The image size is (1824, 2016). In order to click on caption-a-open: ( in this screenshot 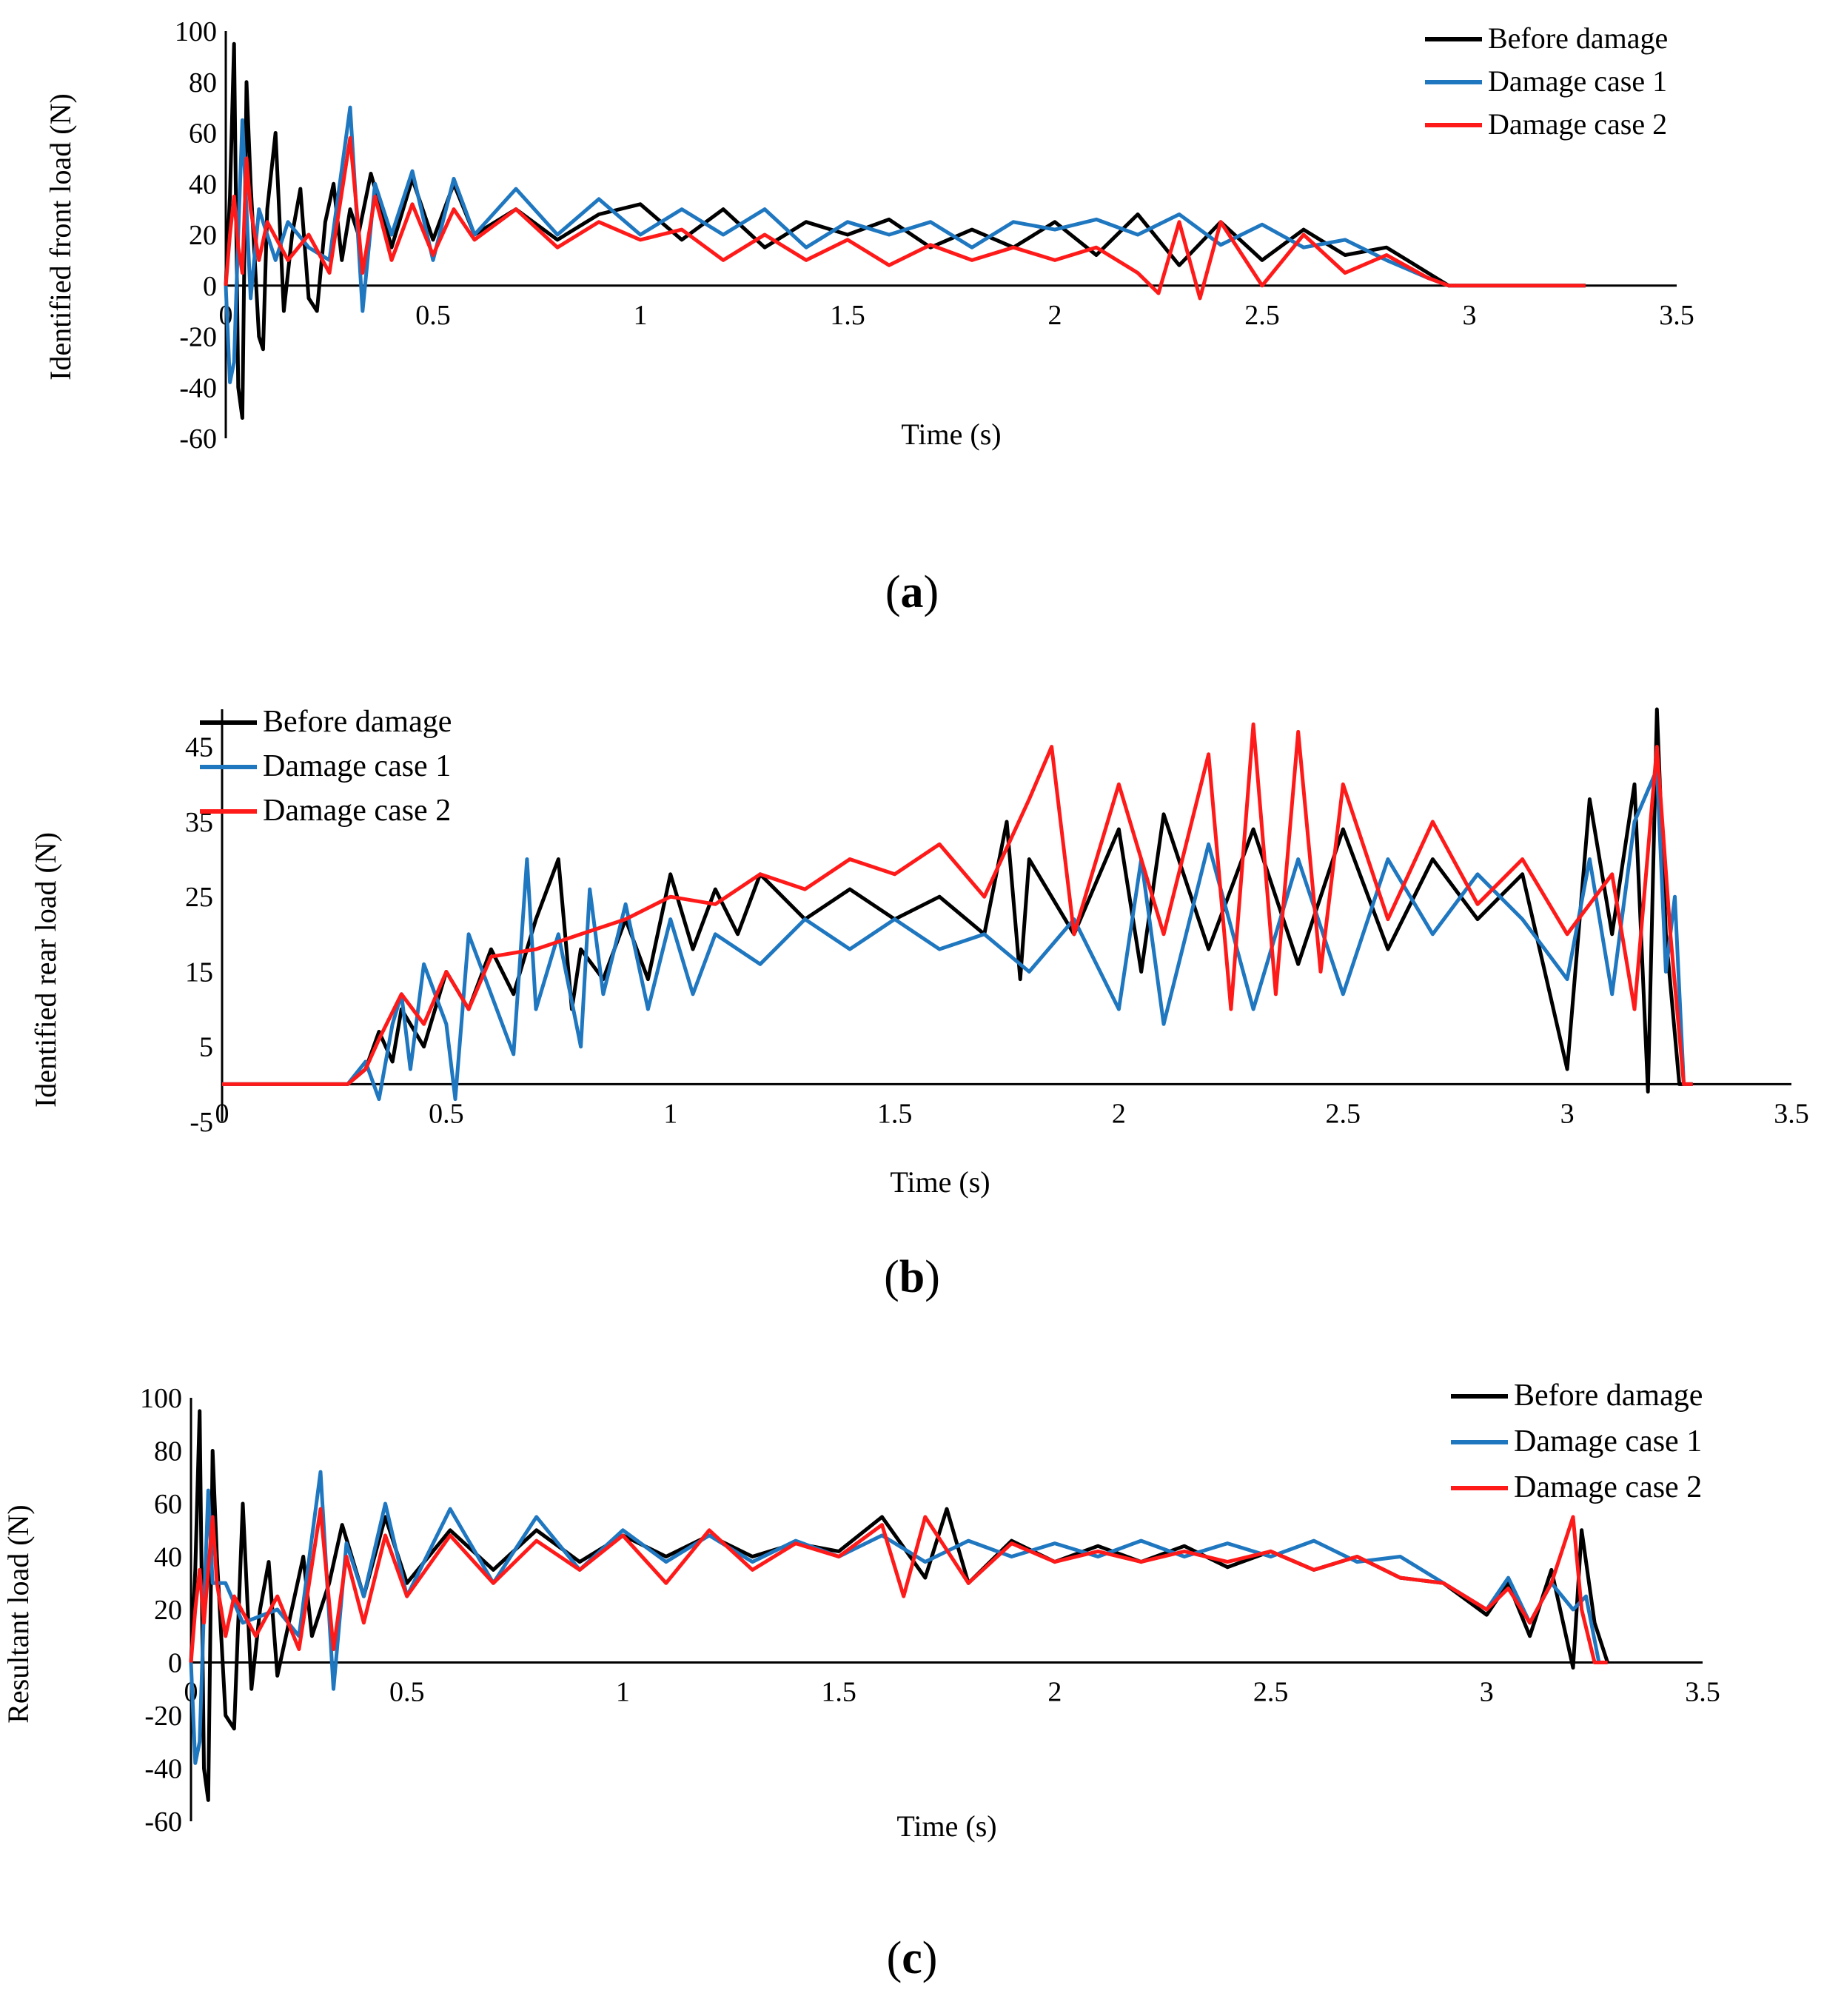, I will do `click(893, 592)`.